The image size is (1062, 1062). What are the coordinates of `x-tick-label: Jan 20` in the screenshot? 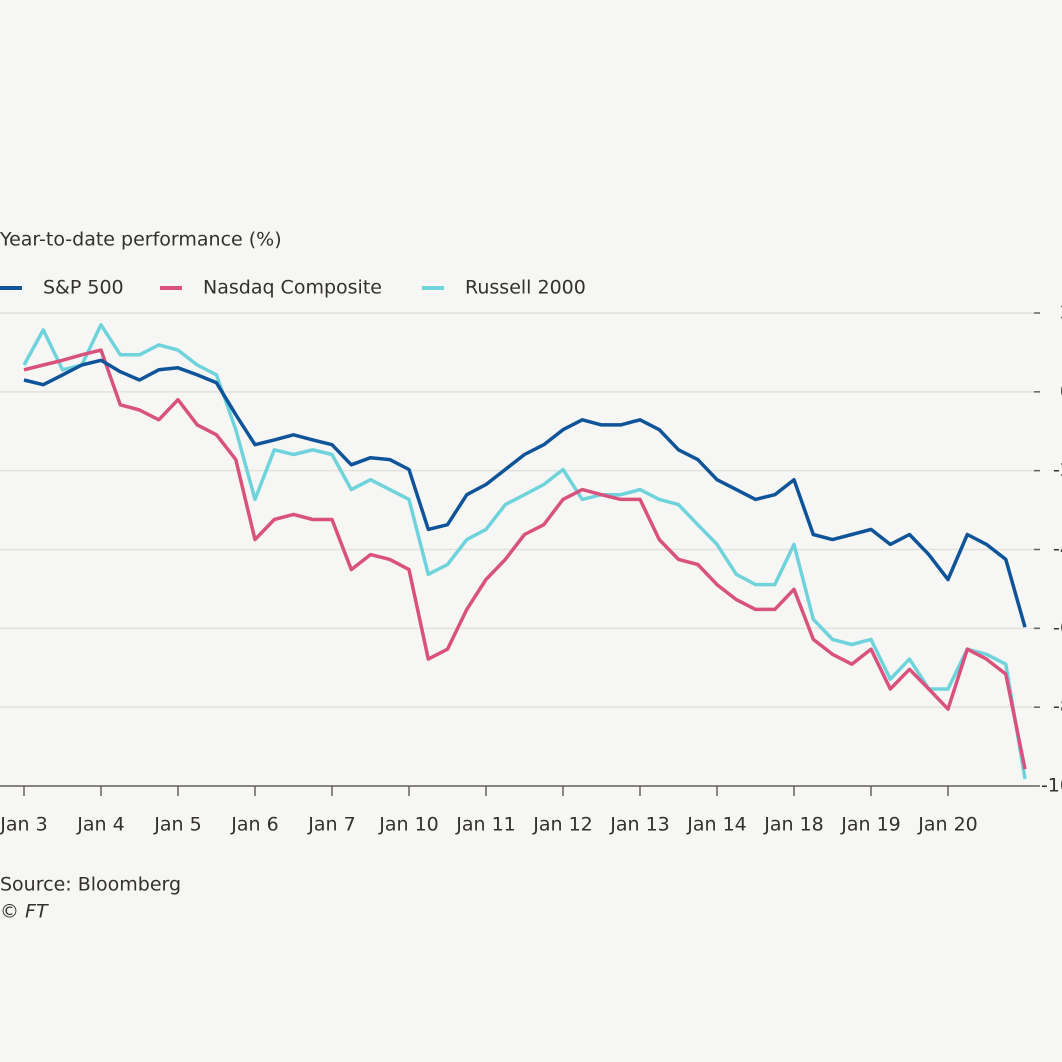 It's located at (947, 825).